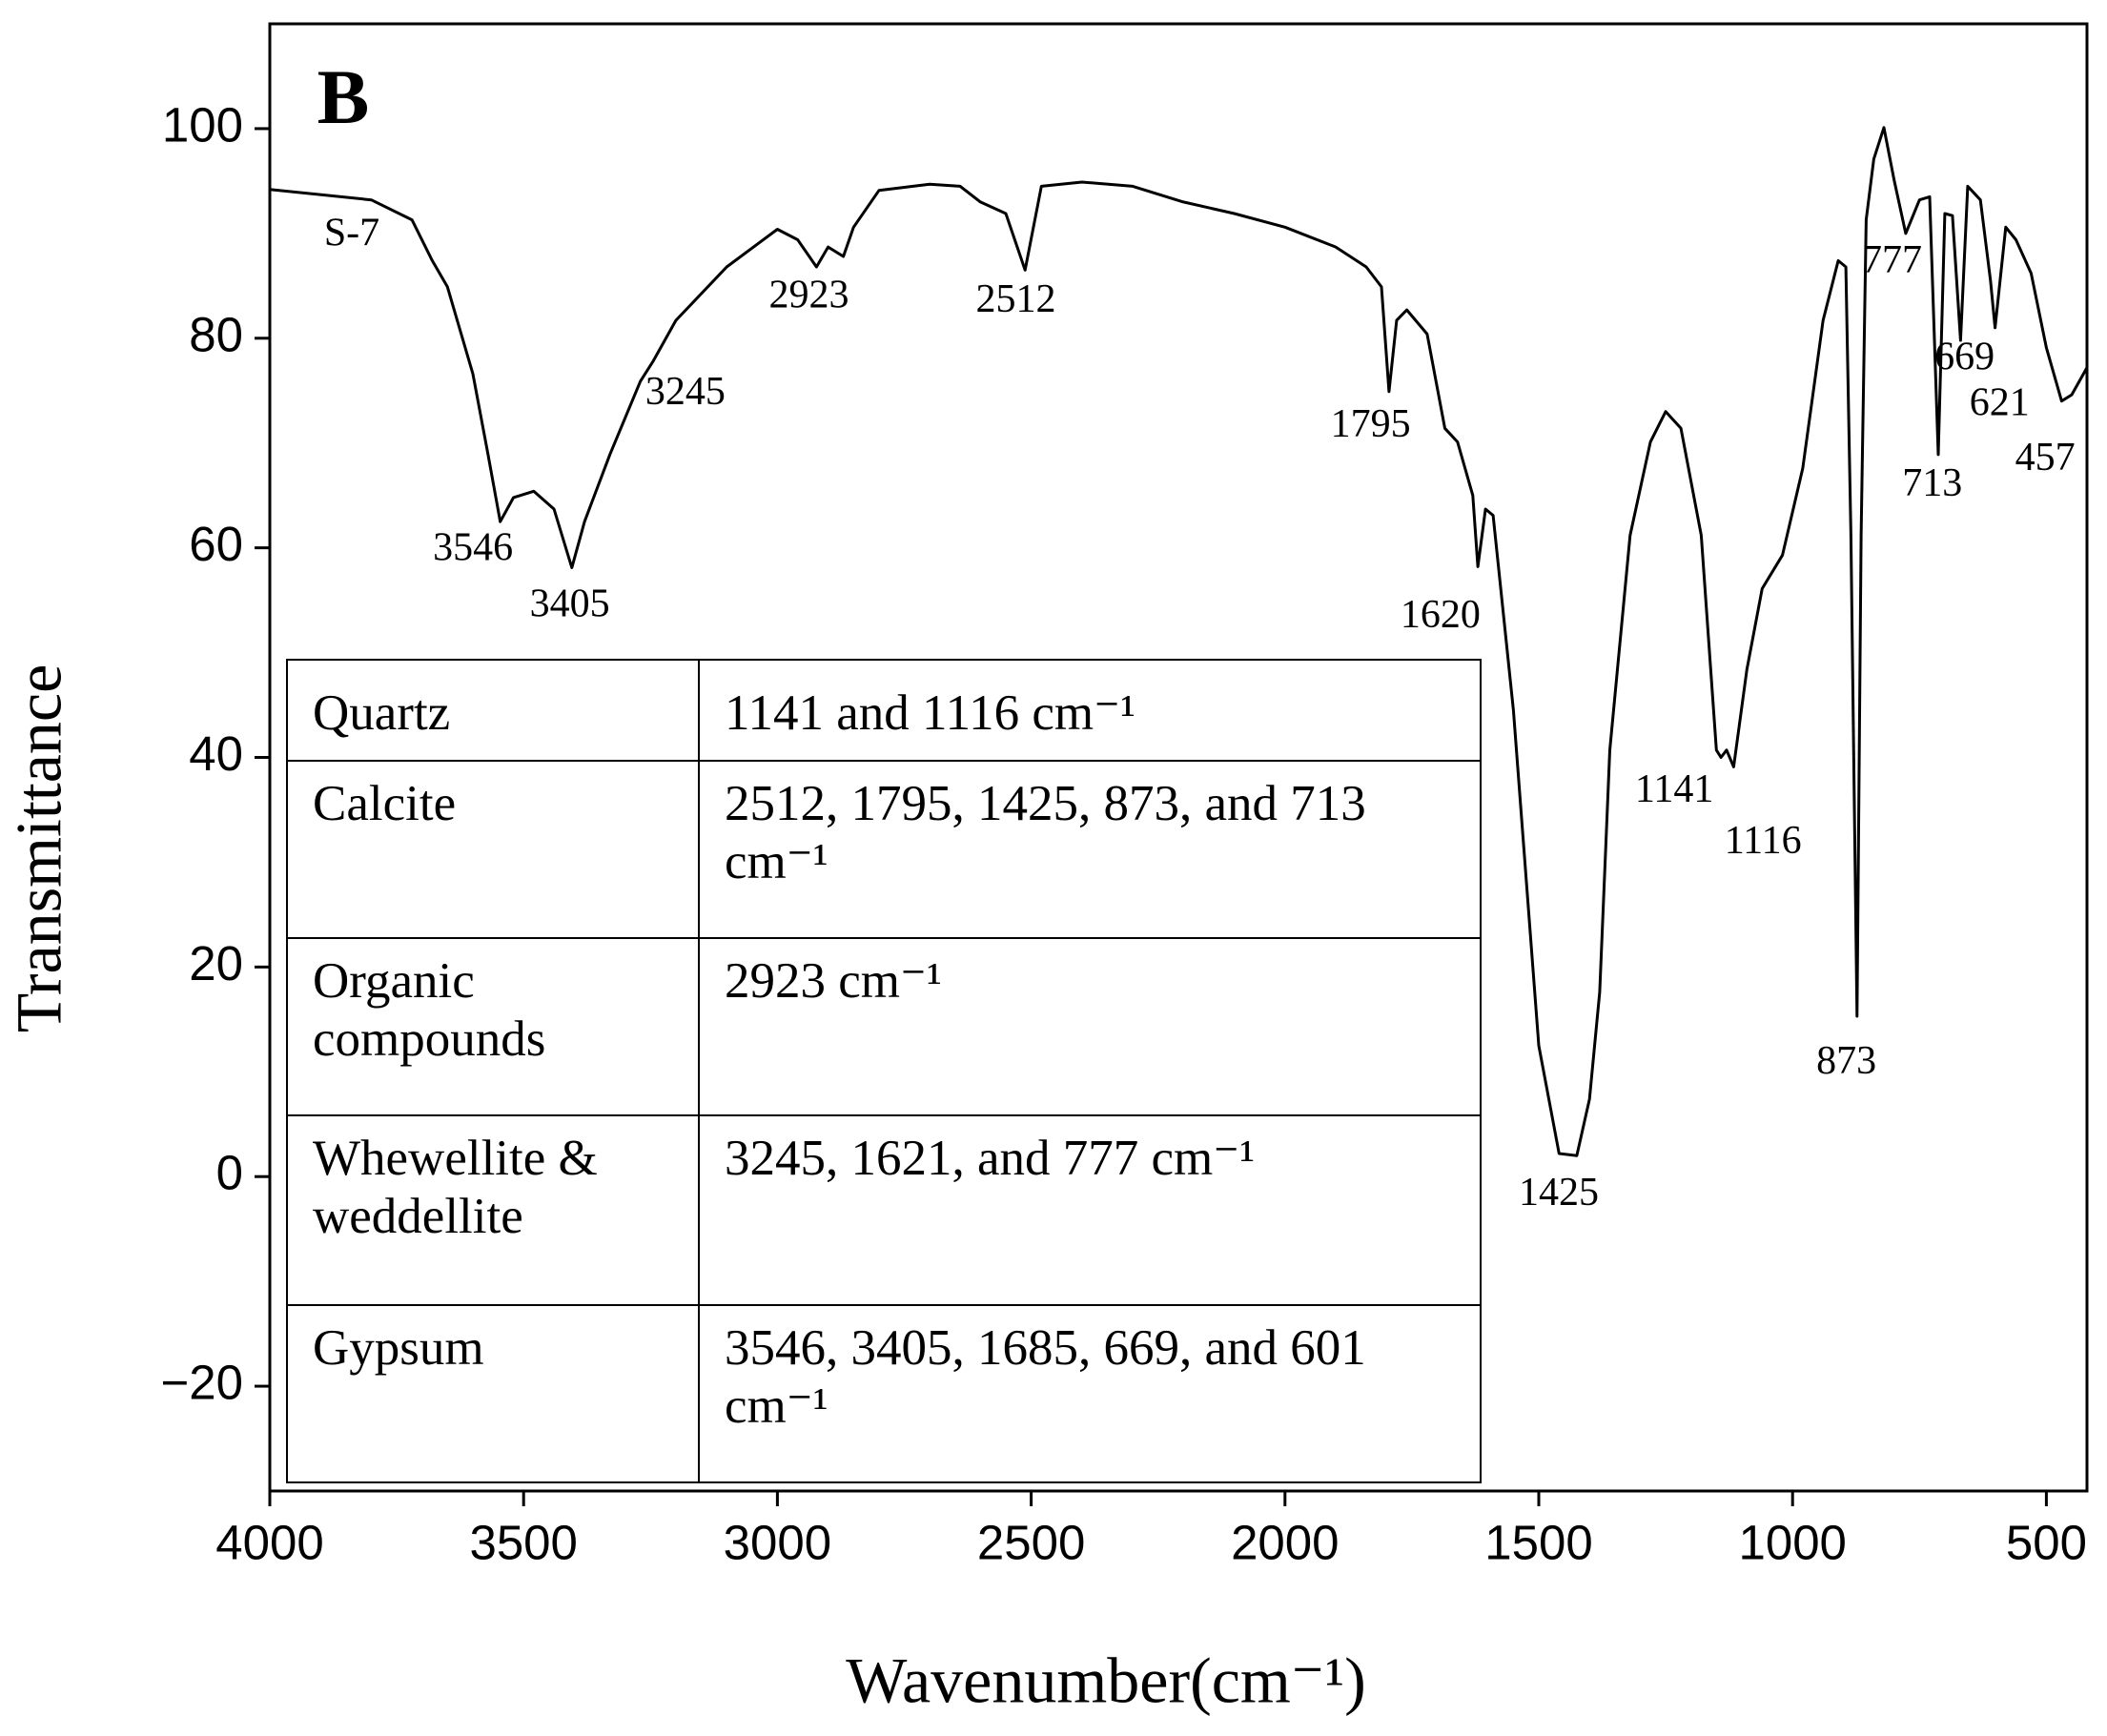 This screenshot has width=2107, height=1736. What do you see at coordinates (1285, 1542) in the screenshot?
I see `x-tick-label: 2000` at bounding box center [1285, 1542].